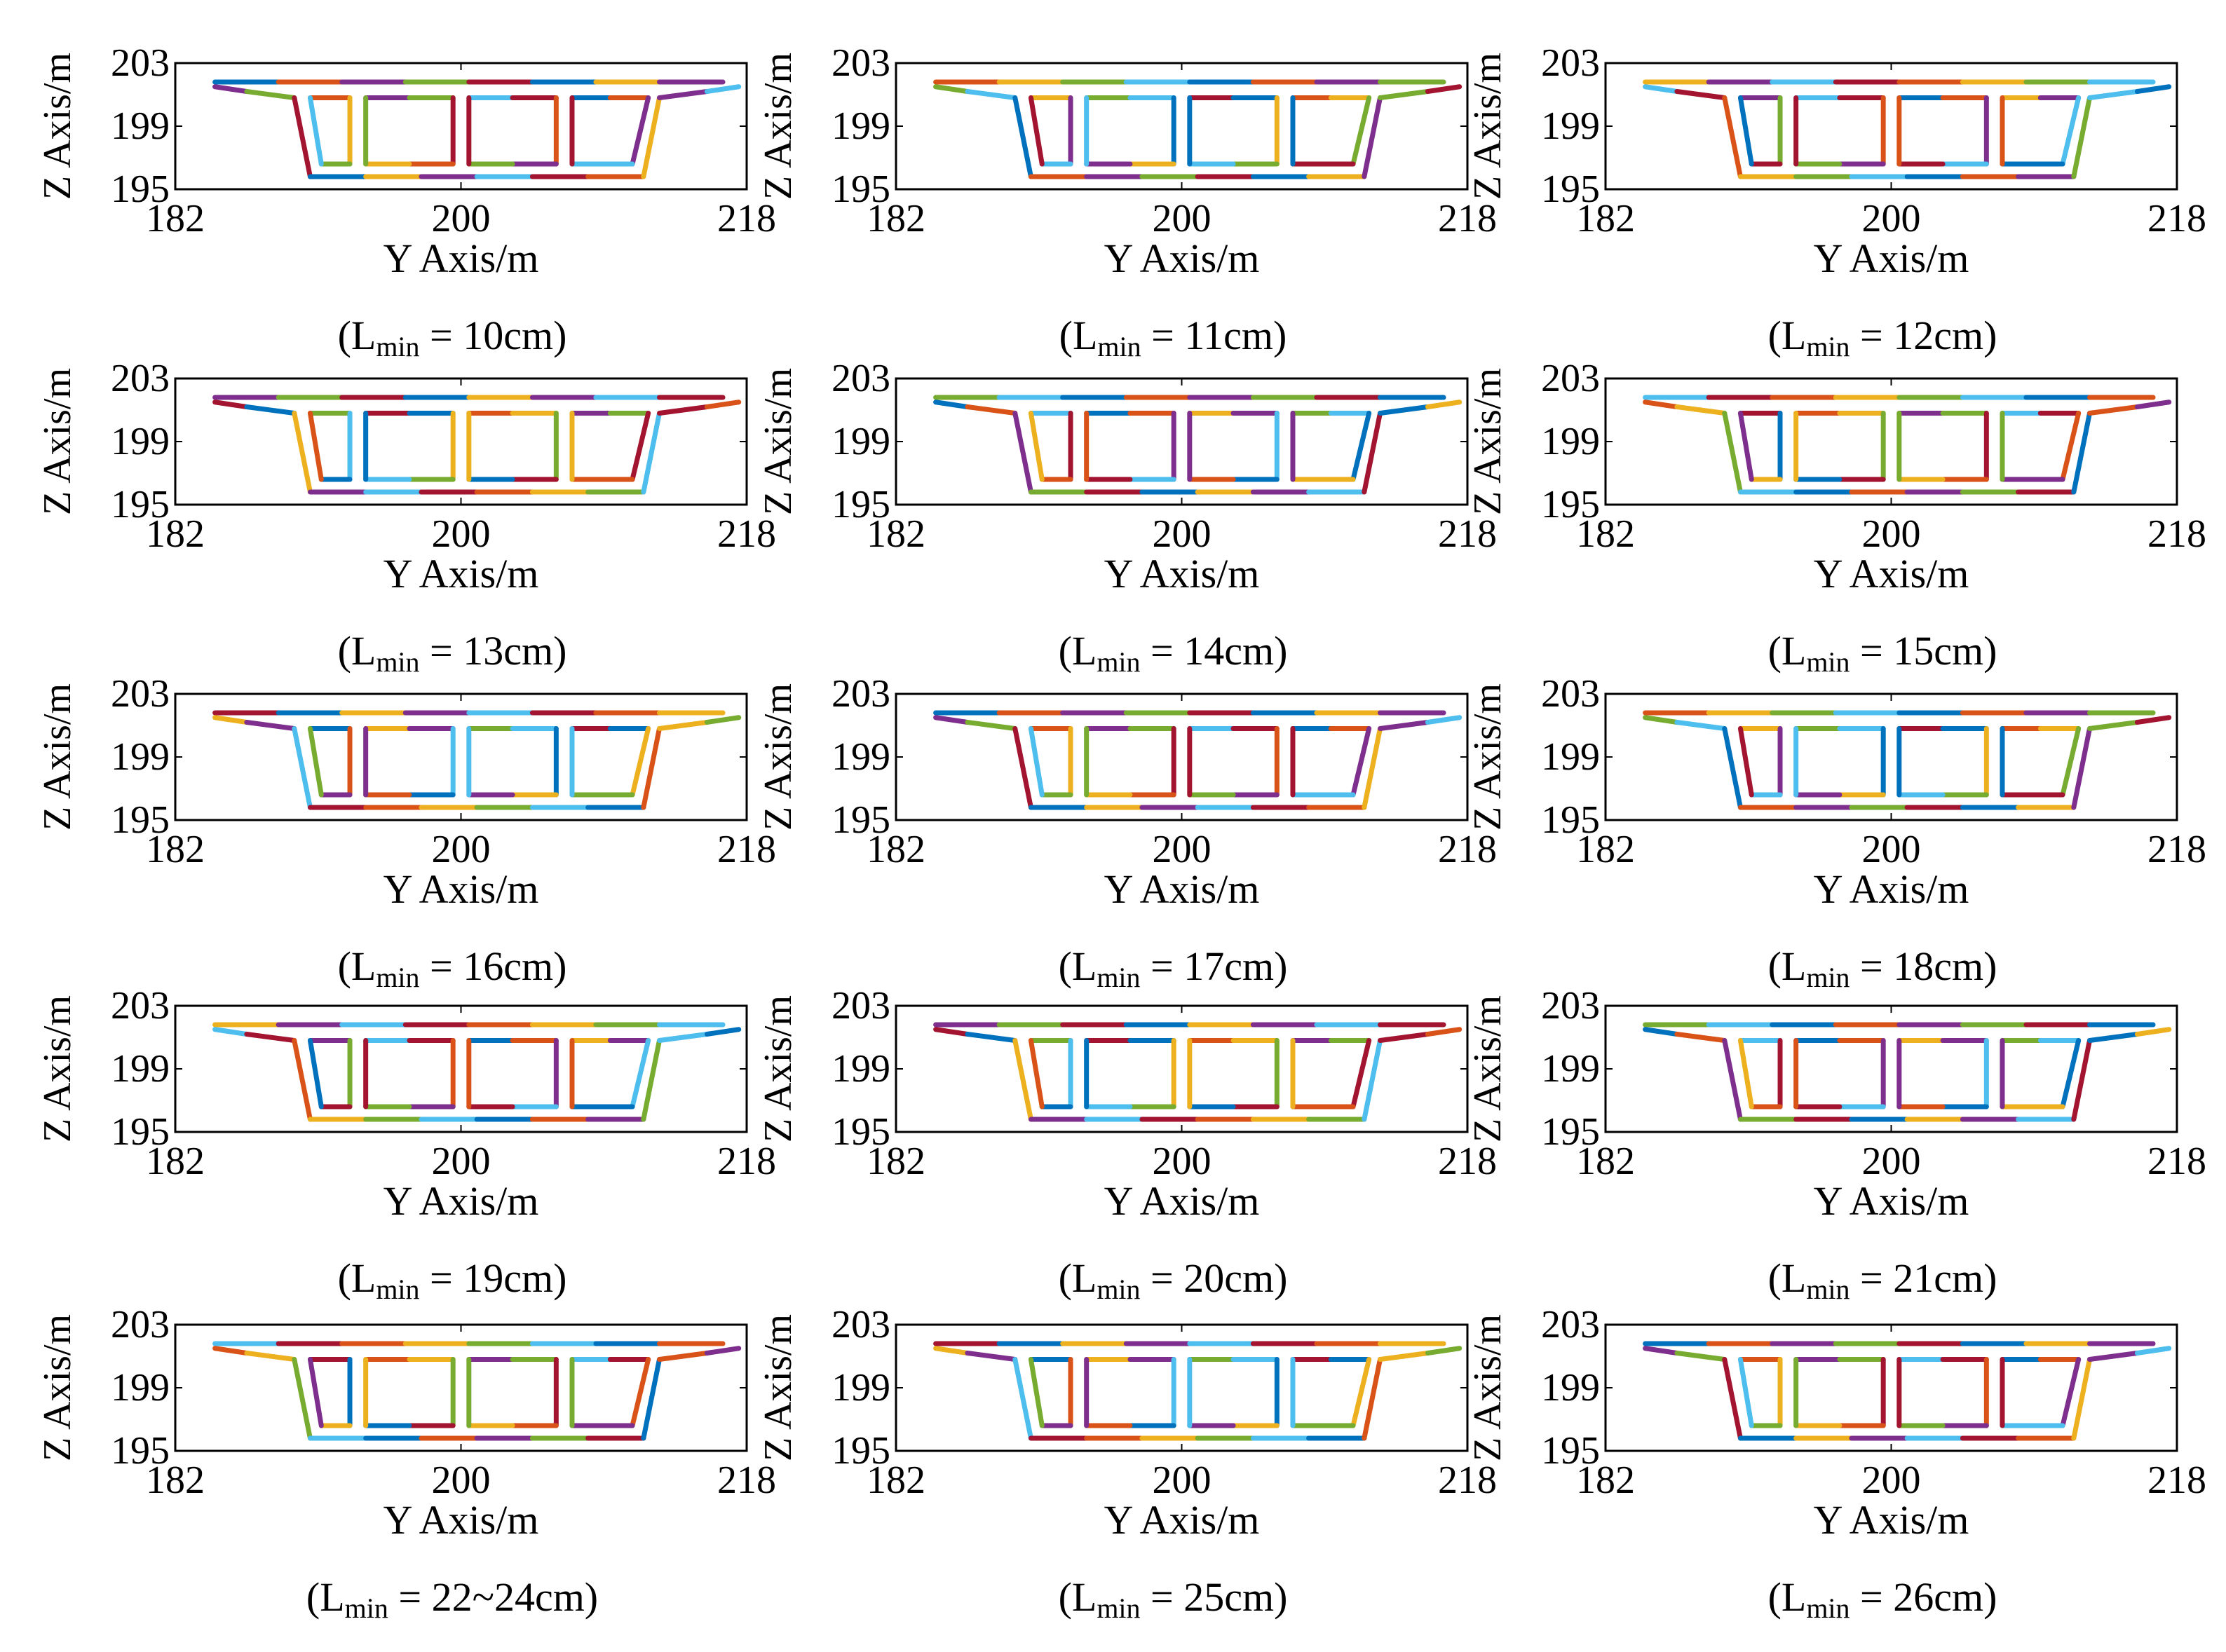 The height and width of the screenshot is (1652, 2226). What do you see at coordinates (1173, 1600) in the screenshot?
I see `subplot-caption: (Lmin = 25cm)` at bounding box center [1173, 1600].